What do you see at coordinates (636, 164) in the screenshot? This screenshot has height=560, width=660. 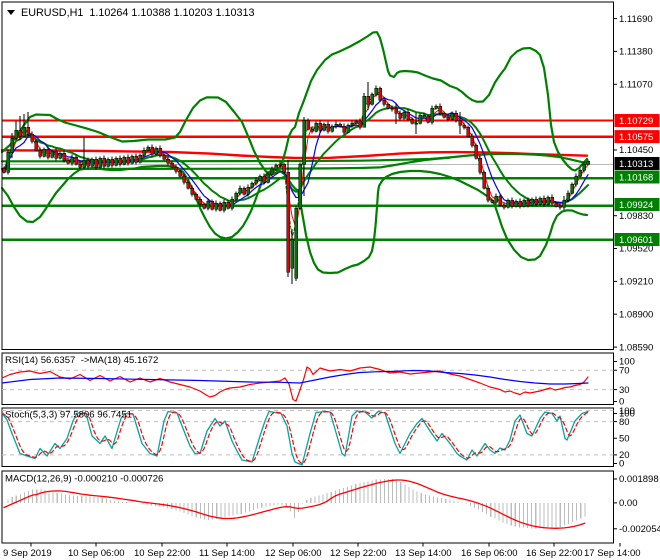 I see `svg-text: 1.10313` at bounding box center [636, 164].